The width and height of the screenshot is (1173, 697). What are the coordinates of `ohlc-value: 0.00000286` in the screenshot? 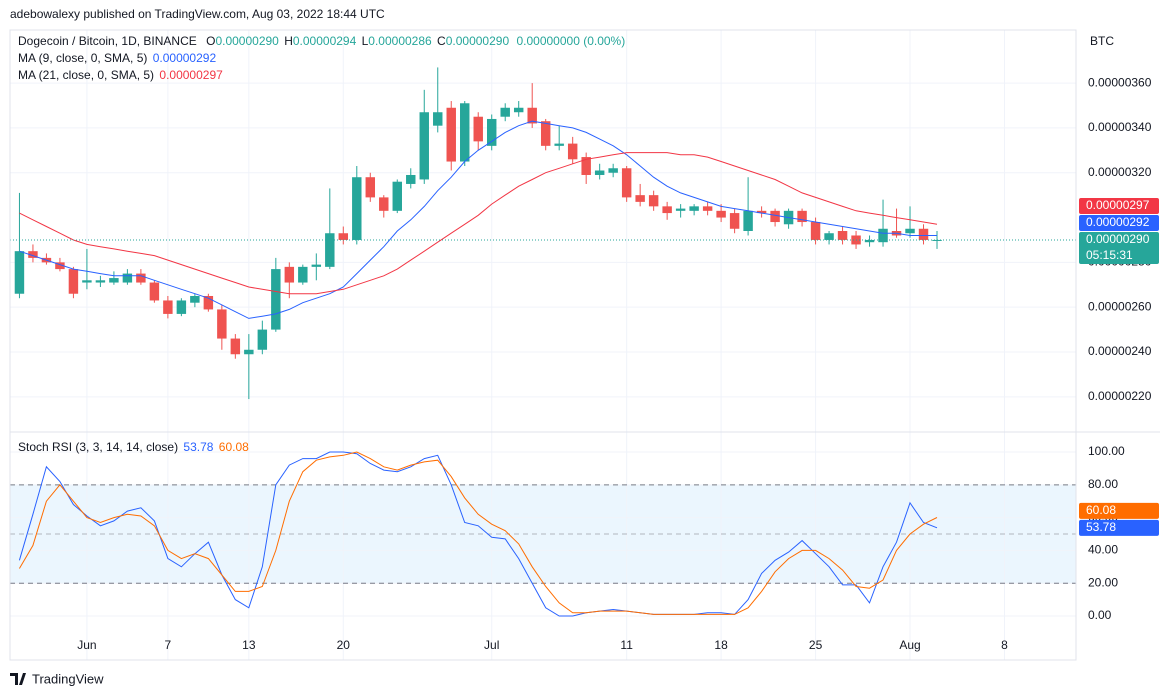 It's located at (400, 41).